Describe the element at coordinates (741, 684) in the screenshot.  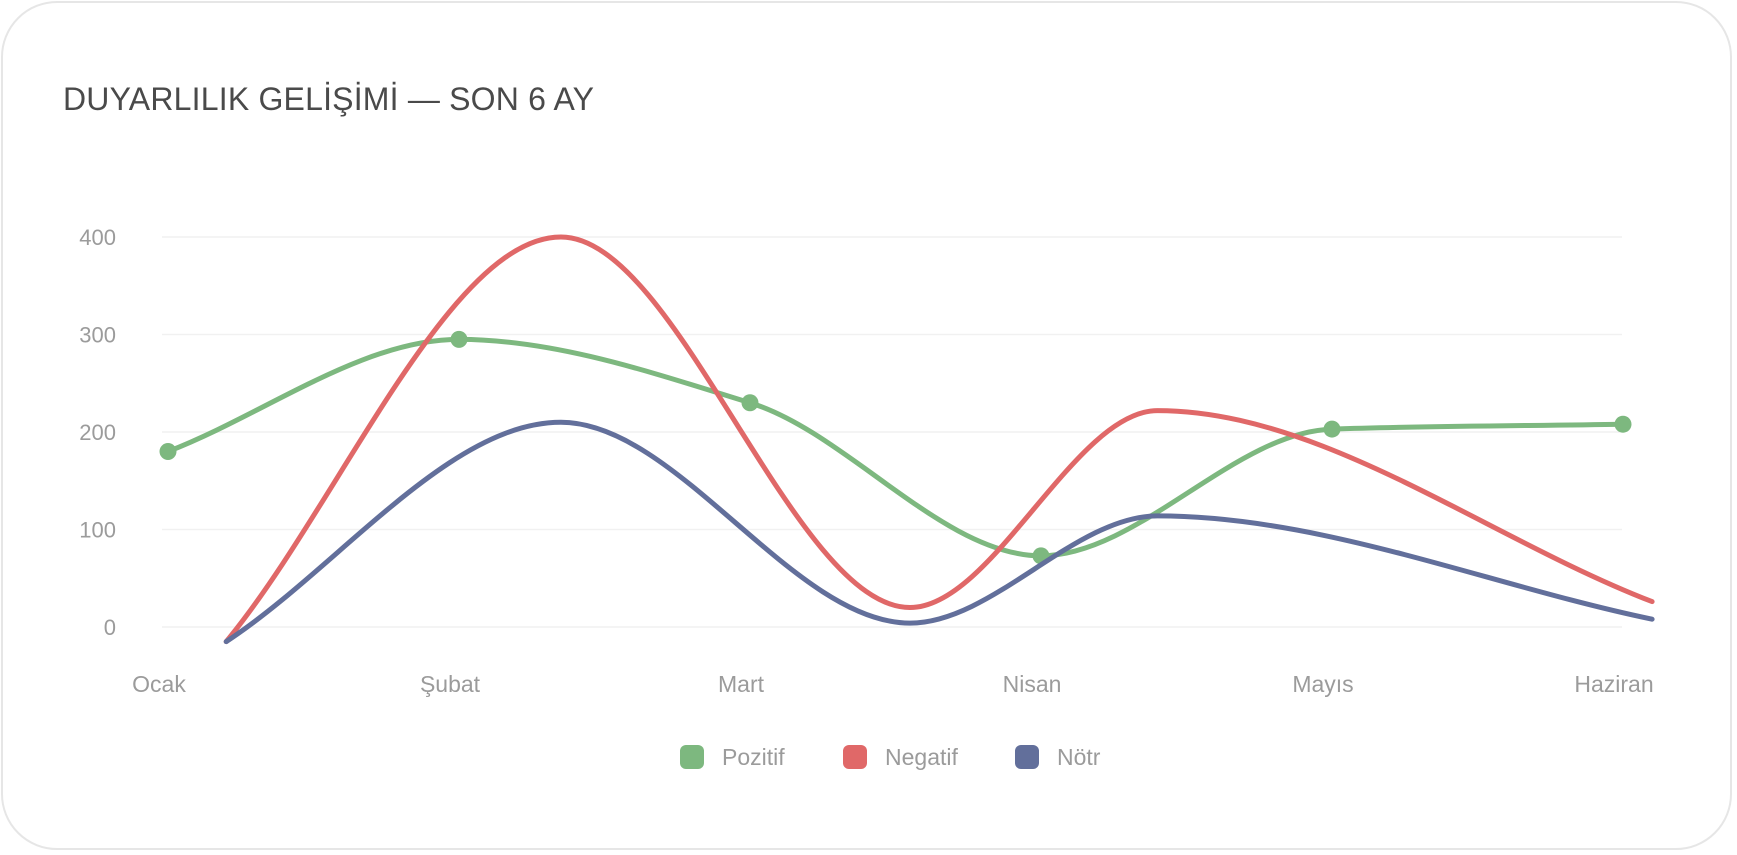
I see `x-tick-label: Mart` at that location.